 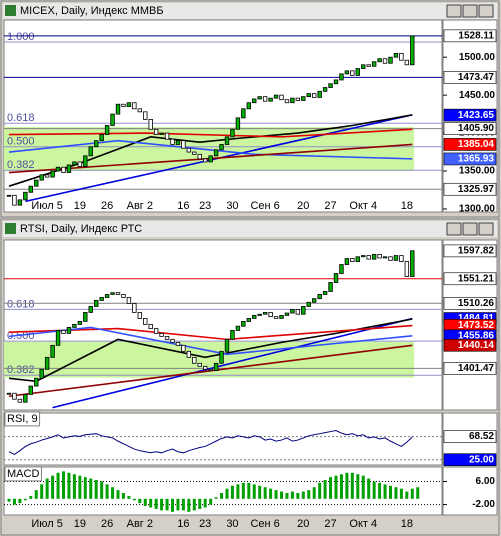 I want to click on title-box, so click(x=22, y=419).